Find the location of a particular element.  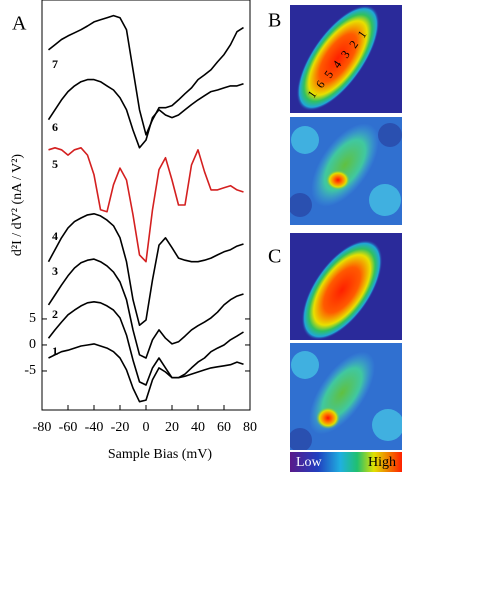

x-tick-label: -40 is located at coordinates (94, 427).